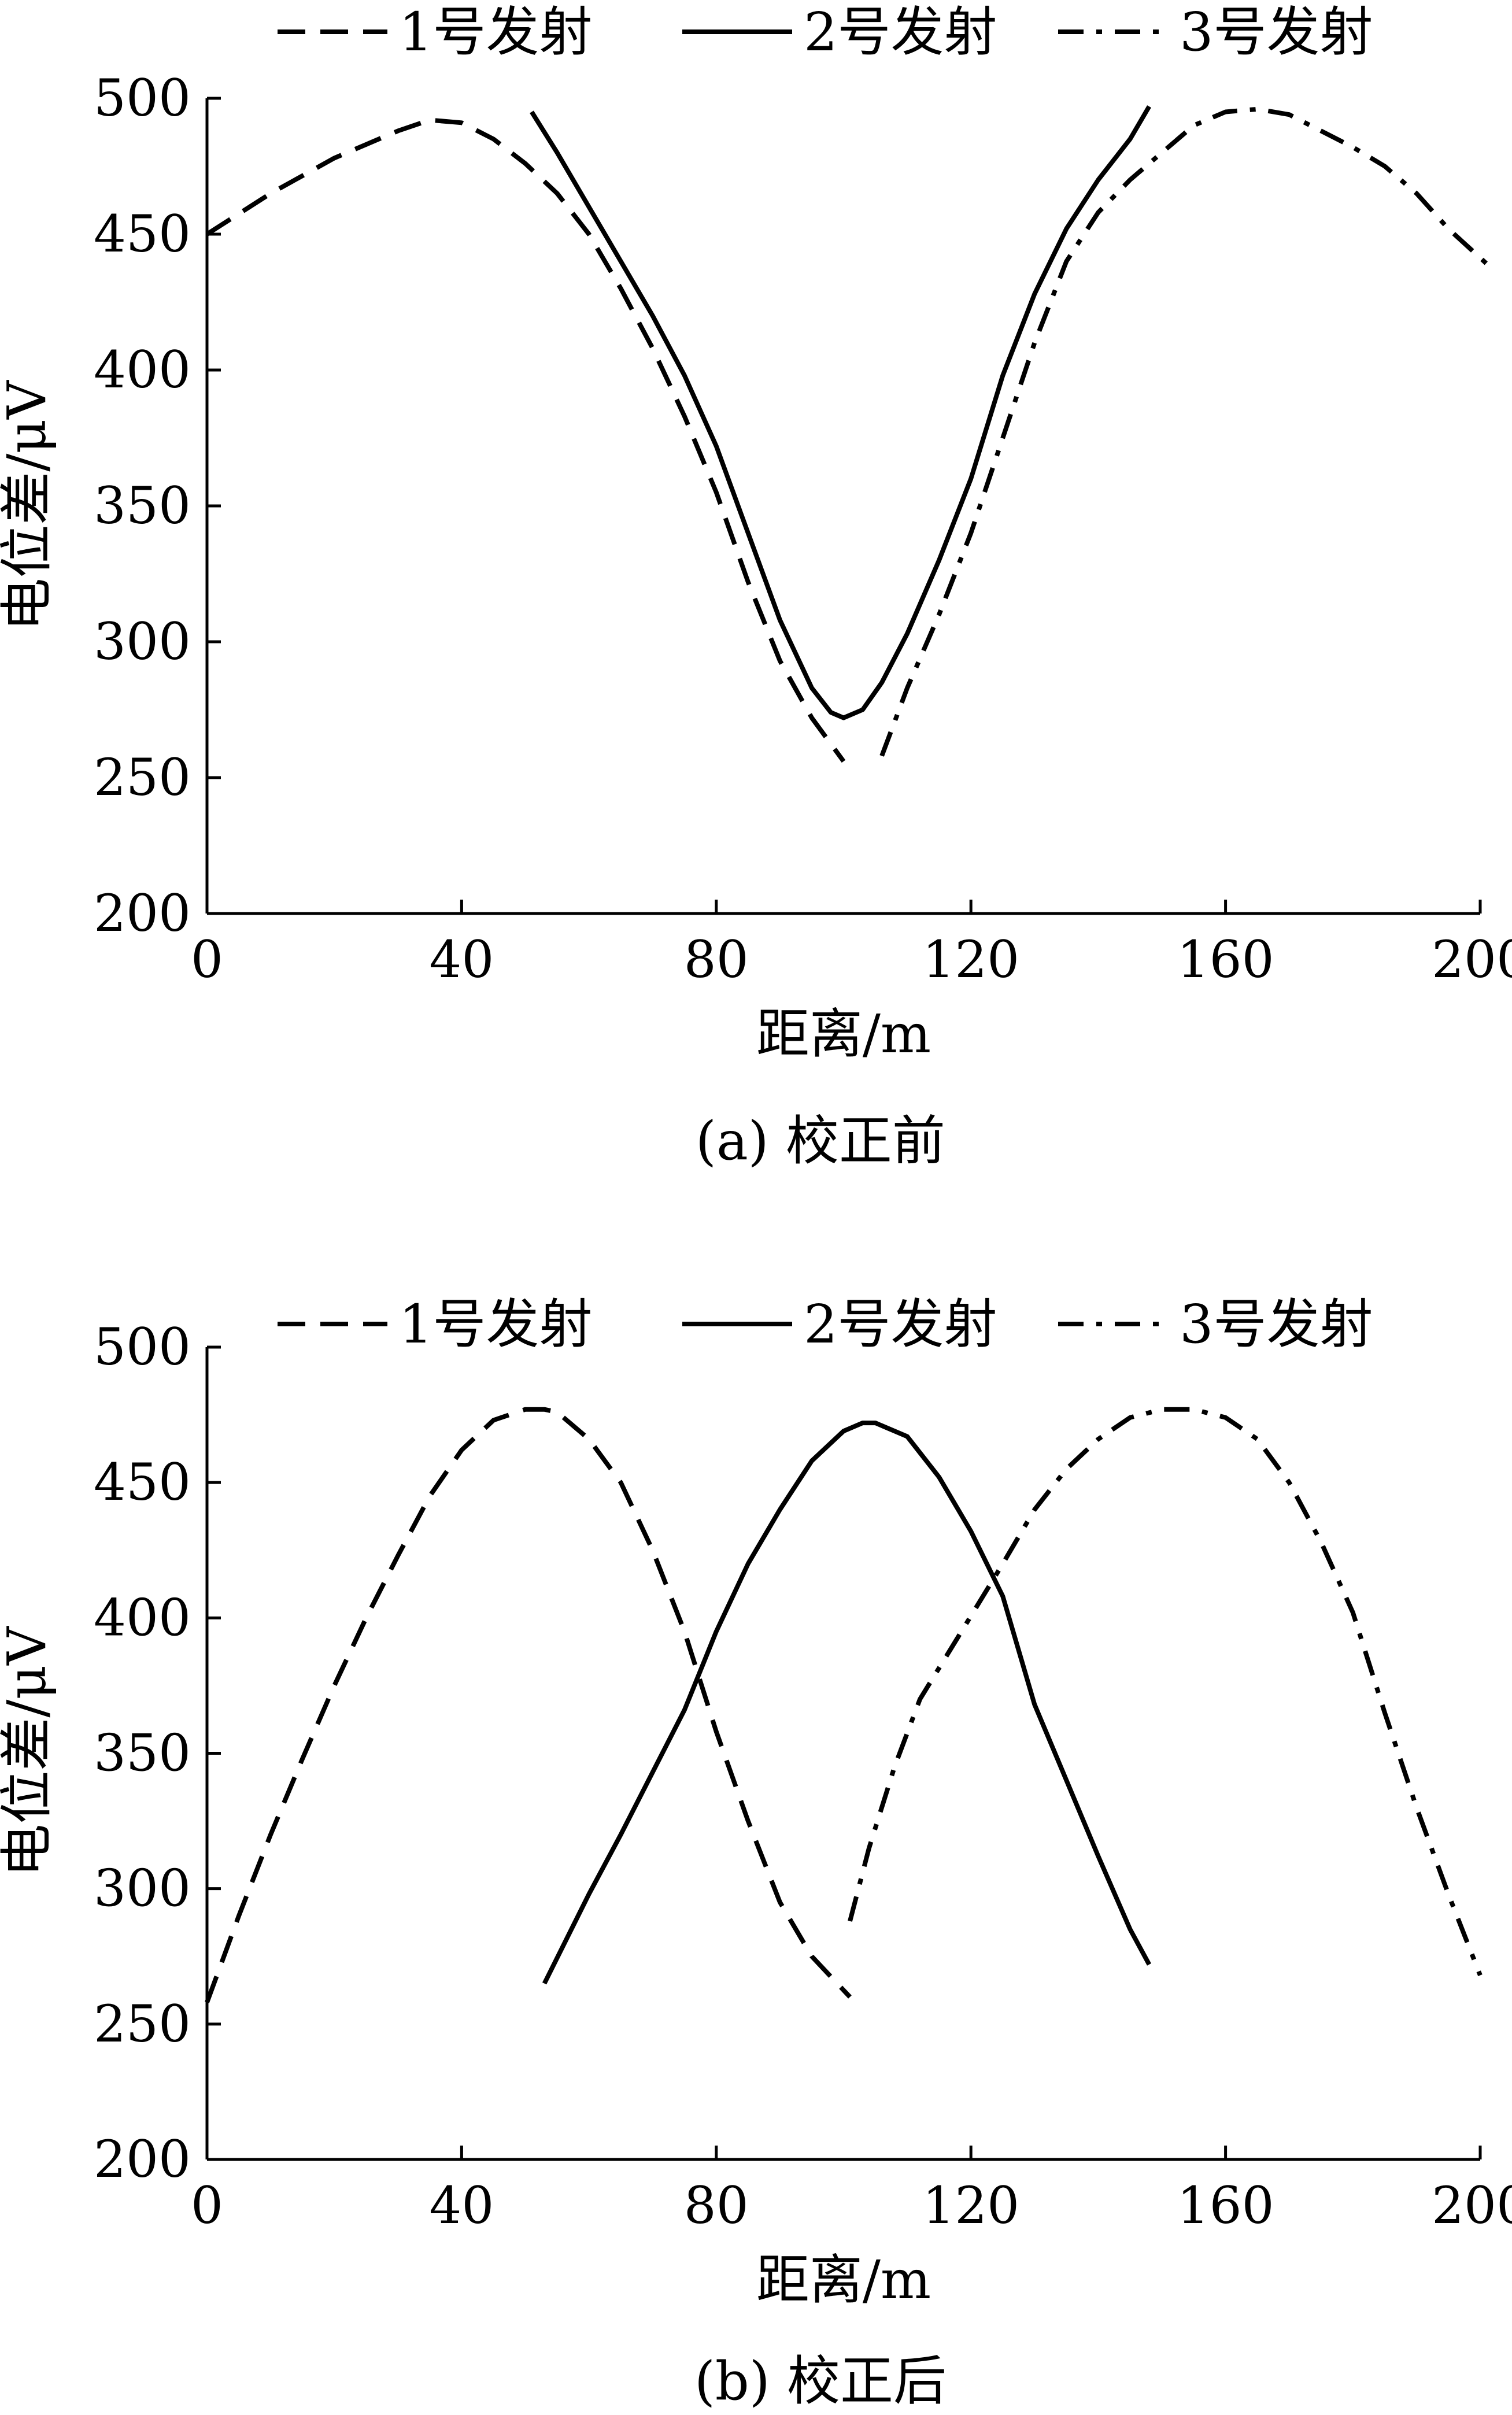 The width and height of the screenshot is (1512, 2415). Describe the element at coordinates (820, 1141) in the screenshot. I see `panel-caption: (a) 校正前` at that location.